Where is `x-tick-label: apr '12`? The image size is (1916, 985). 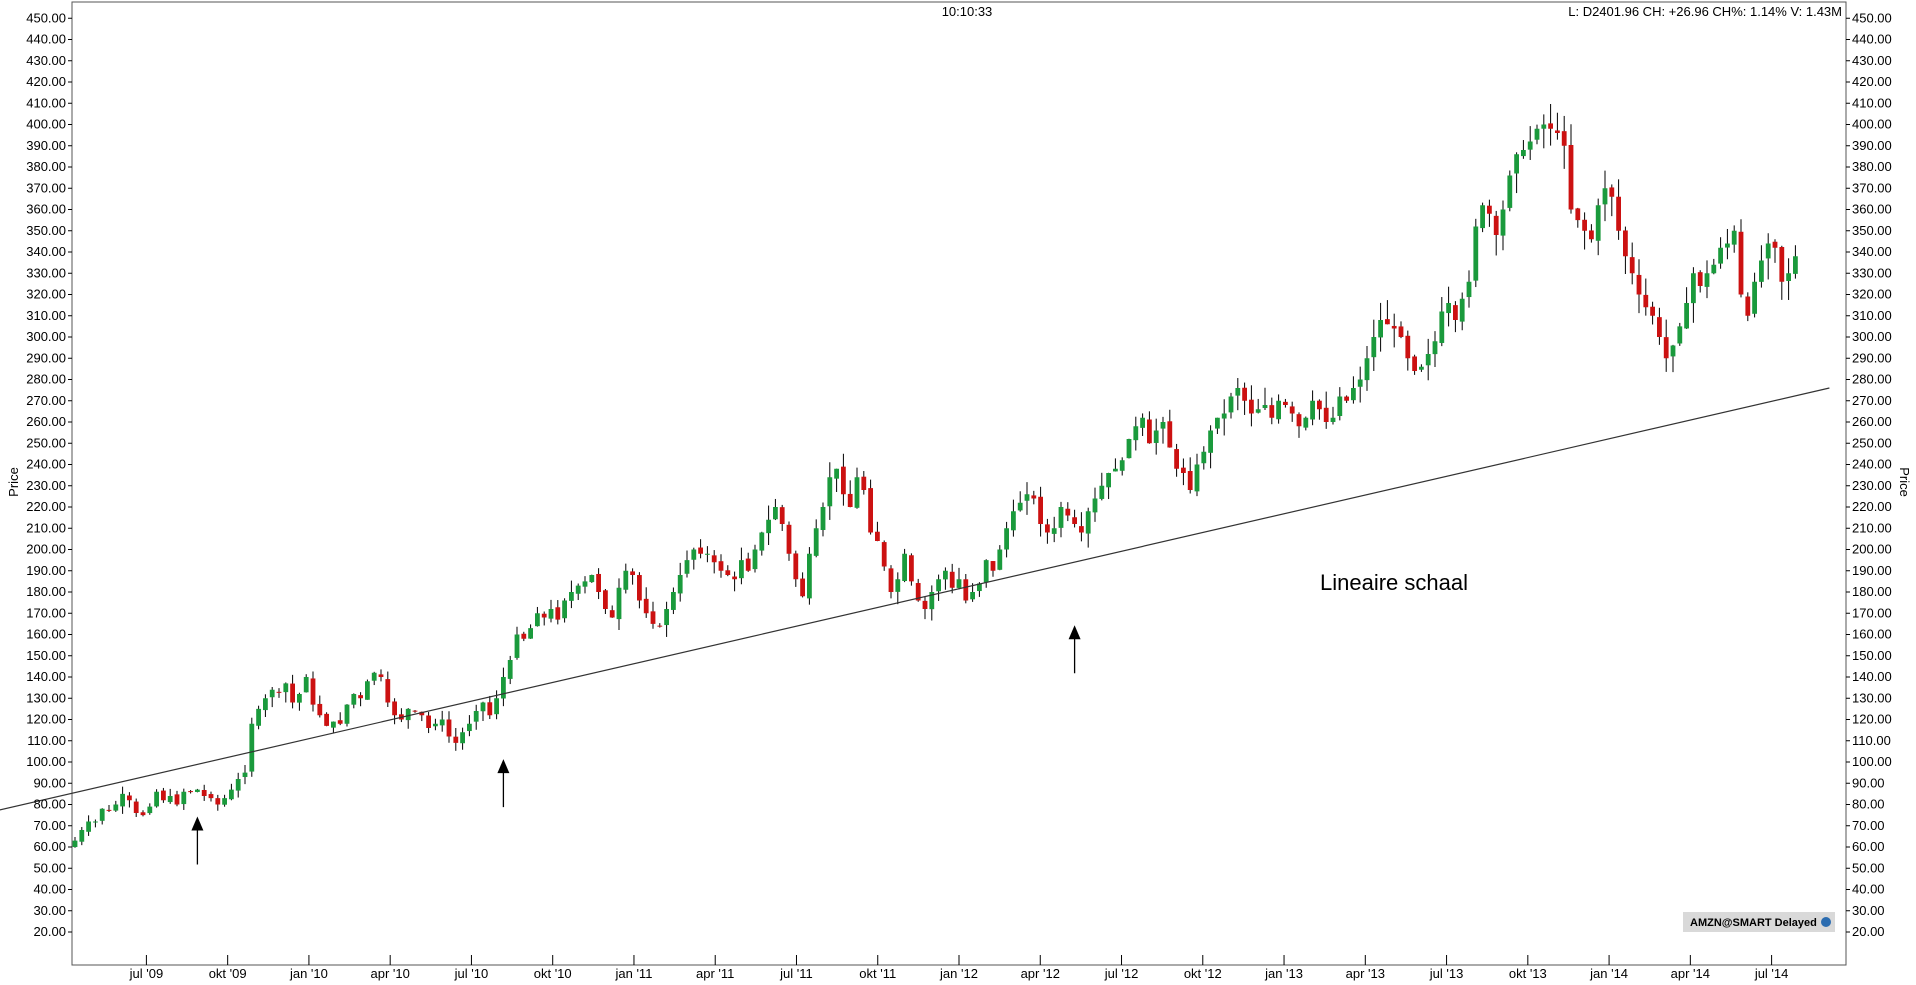 x-tick-label: apr '12 is located at coordinates (1040, 973).